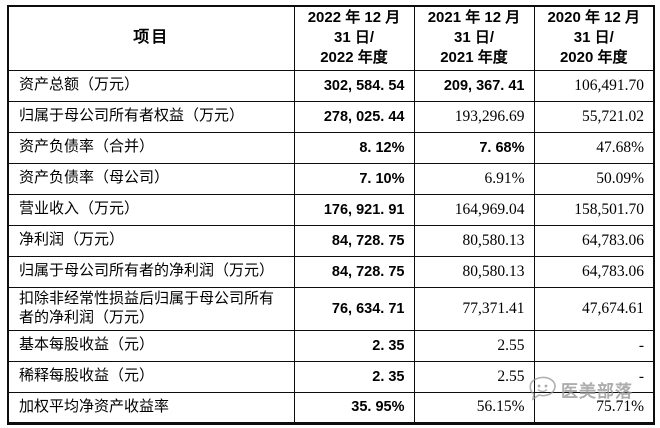  Describe the element at coordinates (474, 18) in the screenshot. I see `header-2021-line1: 2021 年 12 月` at that location.